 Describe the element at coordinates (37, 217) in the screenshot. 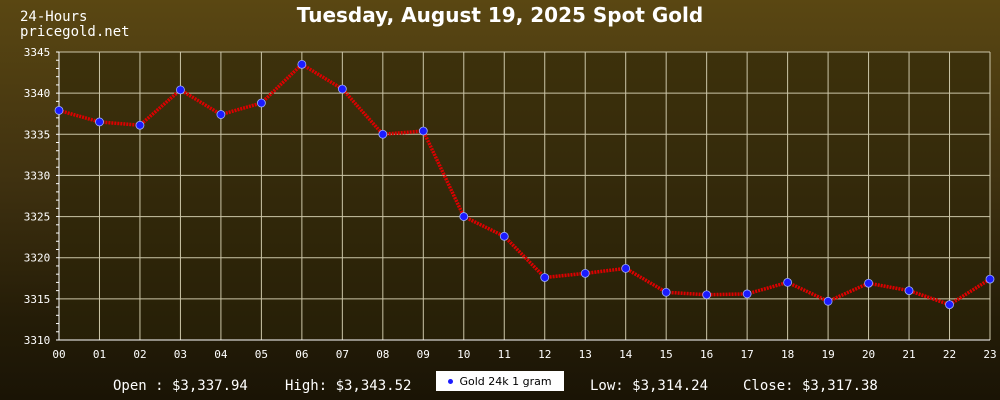

I see `y-tick-label: 3325` at that location.